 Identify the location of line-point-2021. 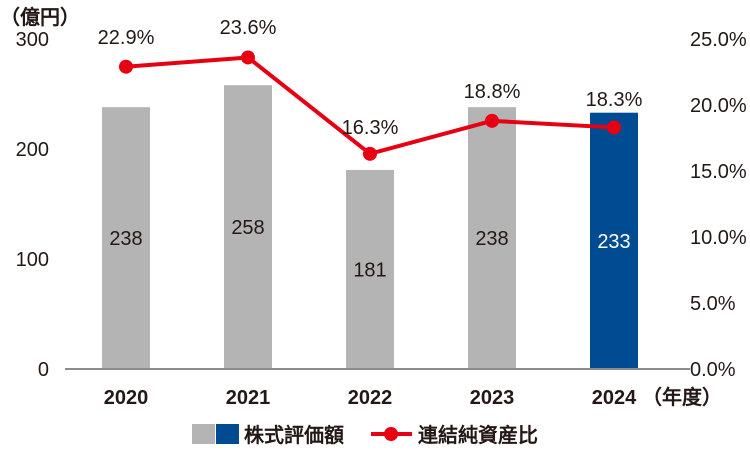
(248, 57).